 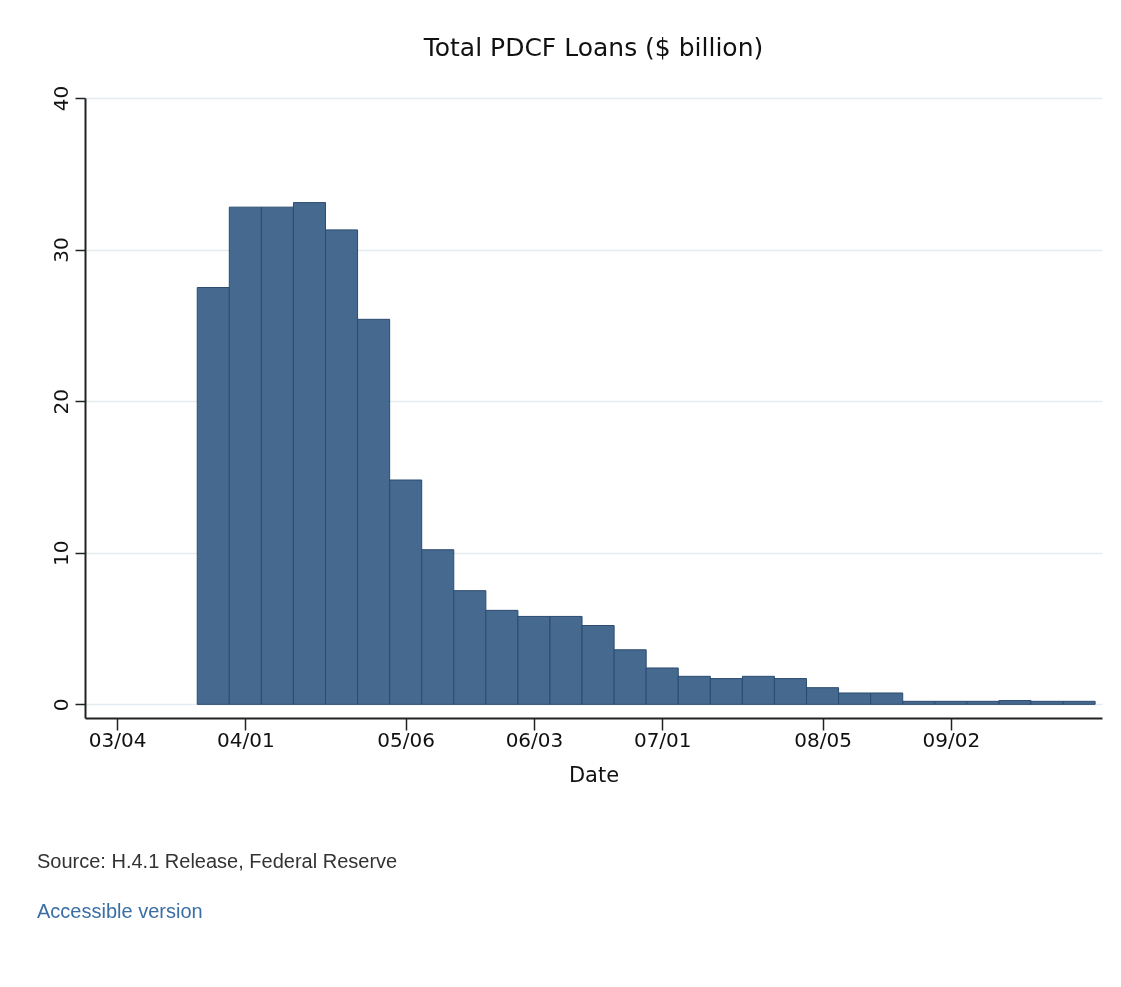 I want to click on x-tick-label: 03/04, so click(x=117, y=739).